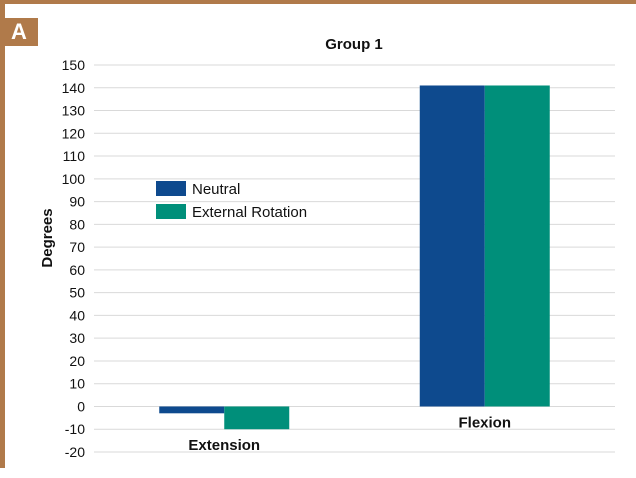 This screenshot has width=636, height=478. I want to click on y-tick-label: 130, so click(74, 111).